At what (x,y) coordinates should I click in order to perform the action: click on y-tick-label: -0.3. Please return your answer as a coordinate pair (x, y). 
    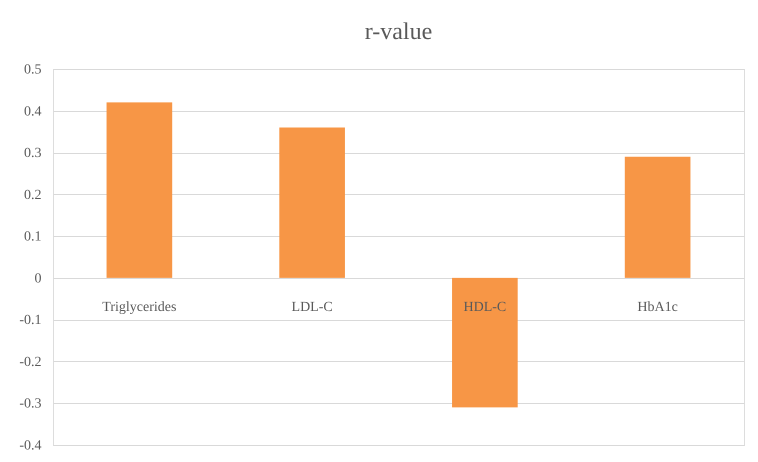
    Looking at the image, I should click on (30, 404).